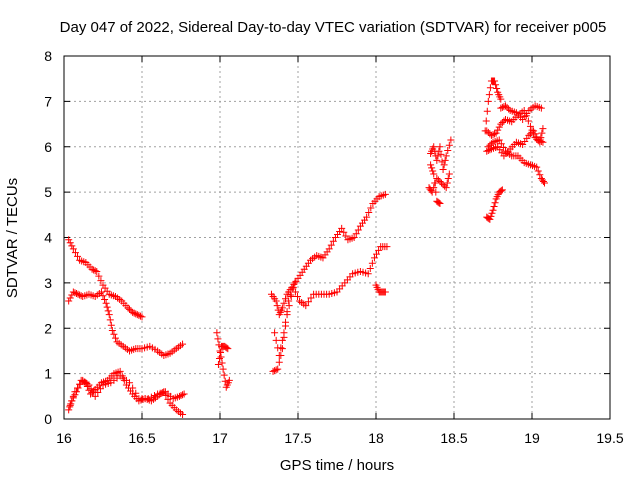 Image resolution: width=640 pixels, height=480 pixels. What do you see at coordinates (48, 147) in the screenshot?
I see `y-tick-label: 6` at bounding box center [48, 147].